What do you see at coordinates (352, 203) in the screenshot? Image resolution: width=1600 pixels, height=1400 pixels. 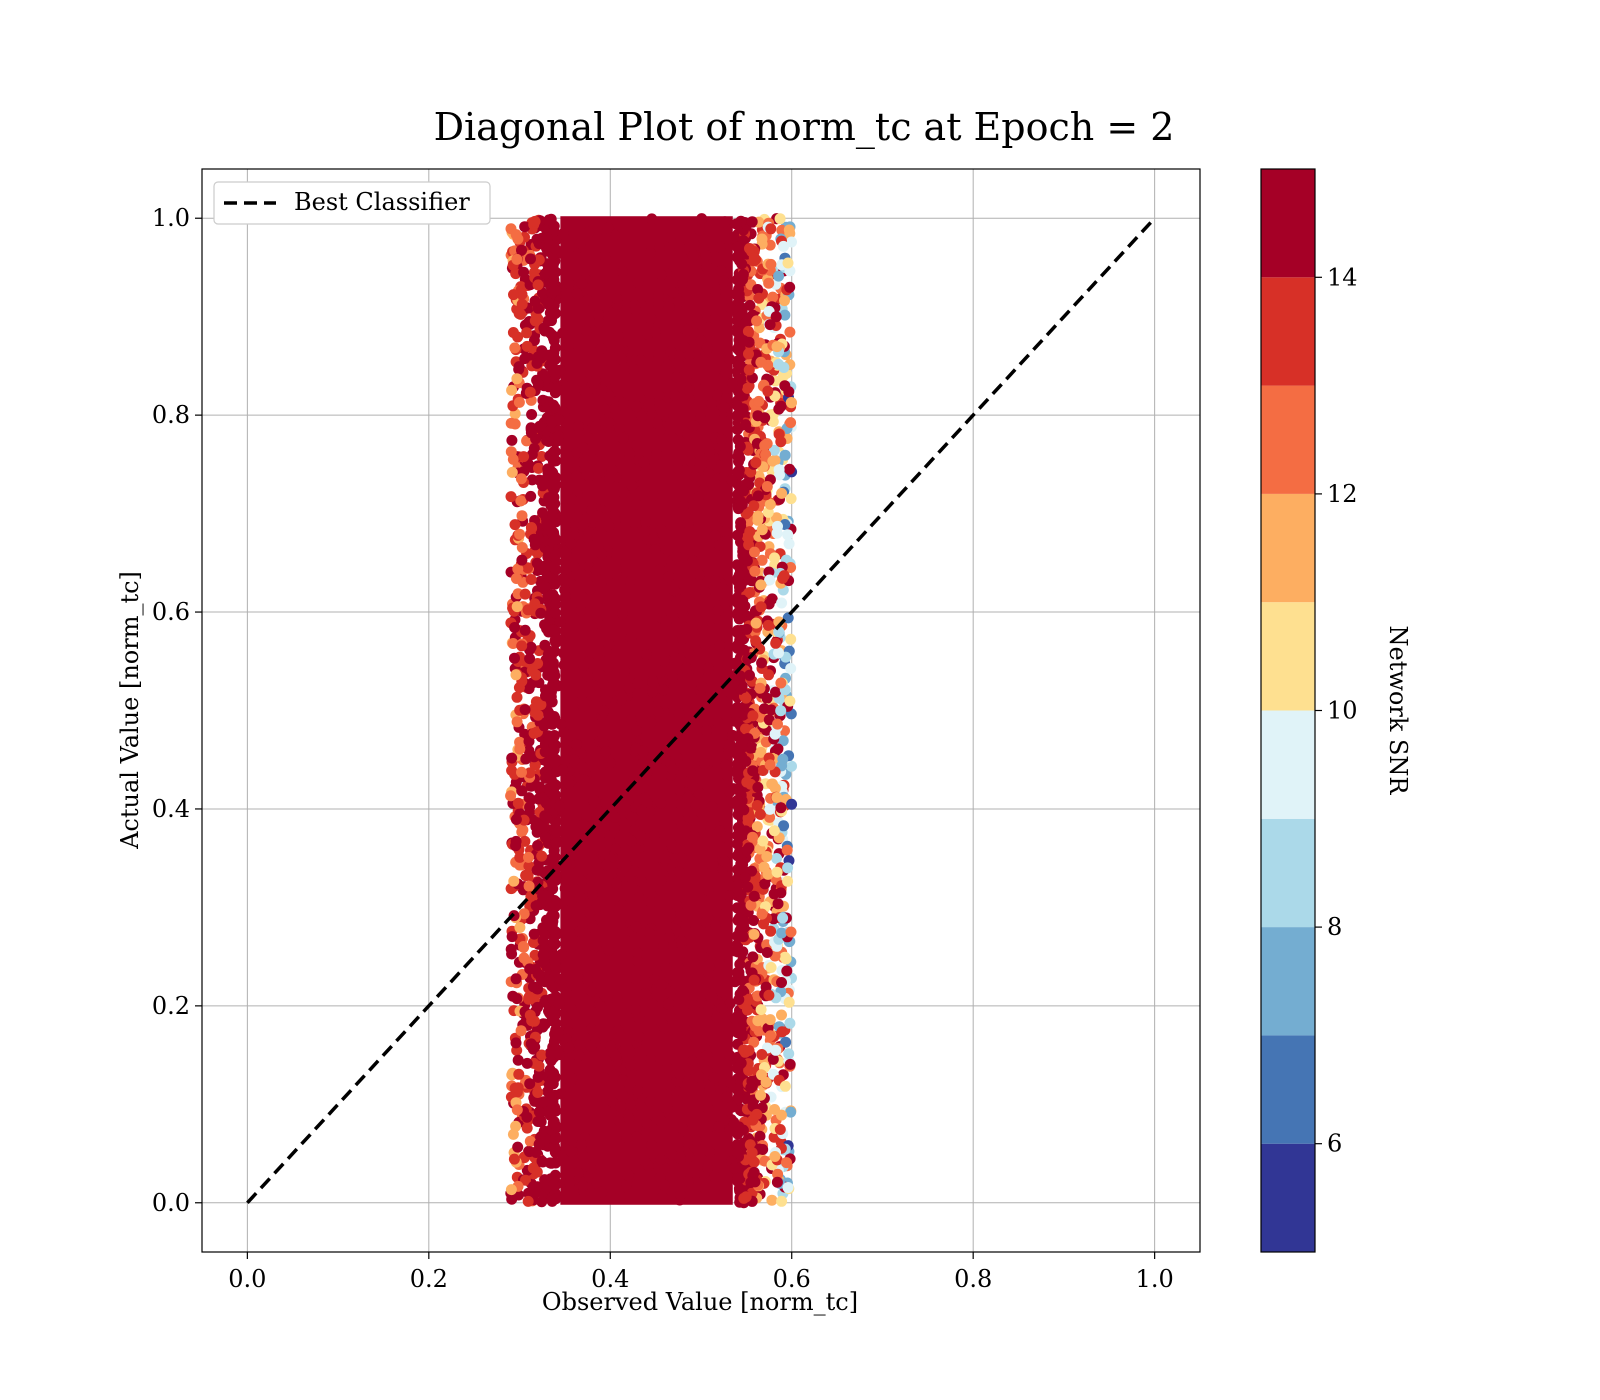 I see `legend-box` at bounding box center [352, 203].